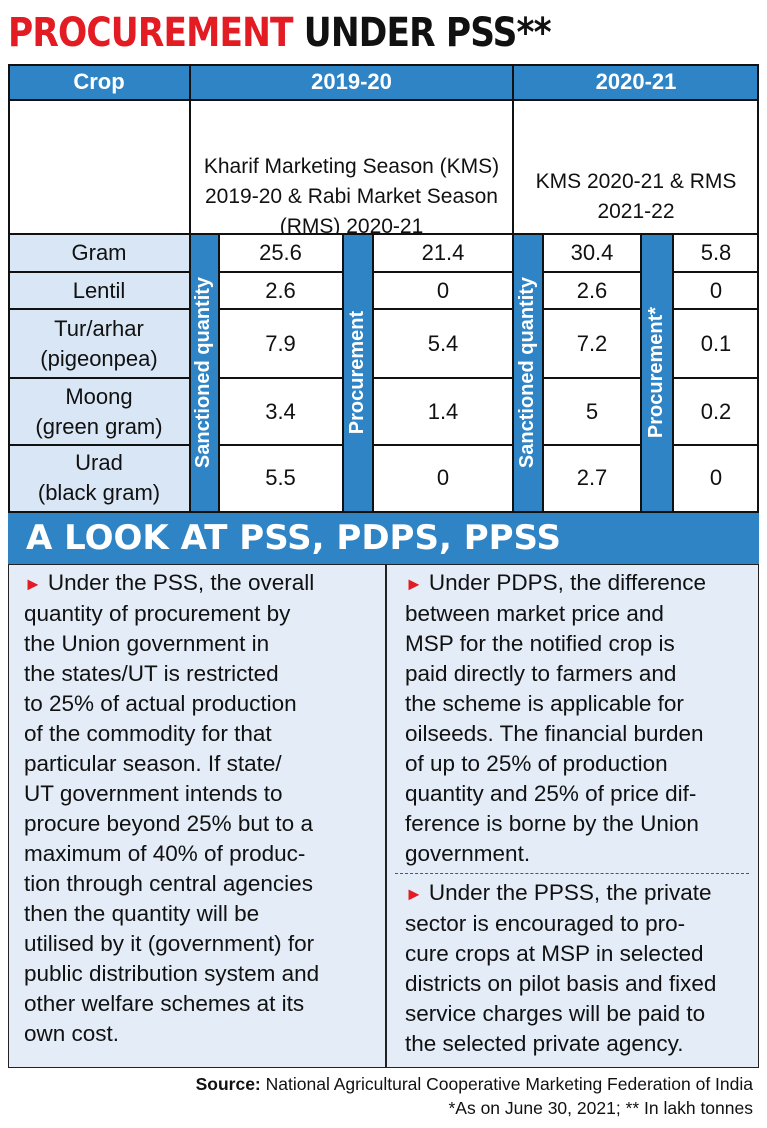  What do you see at coordinates (383, 538) in the screenshot?
I see `section-title: A LOOK AT PSS, PDPS, PPSS` at bounding box center [383, 538].